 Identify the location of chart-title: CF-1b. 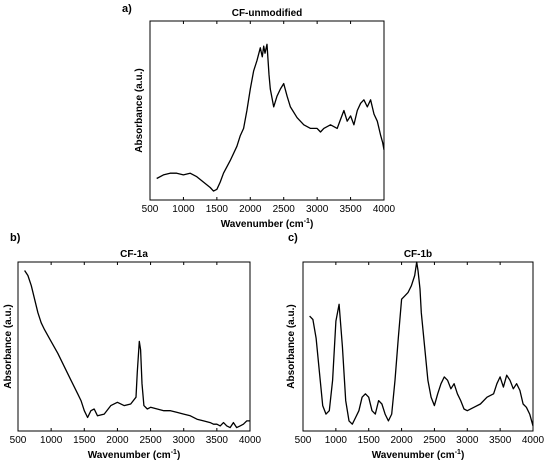
(418, 254).